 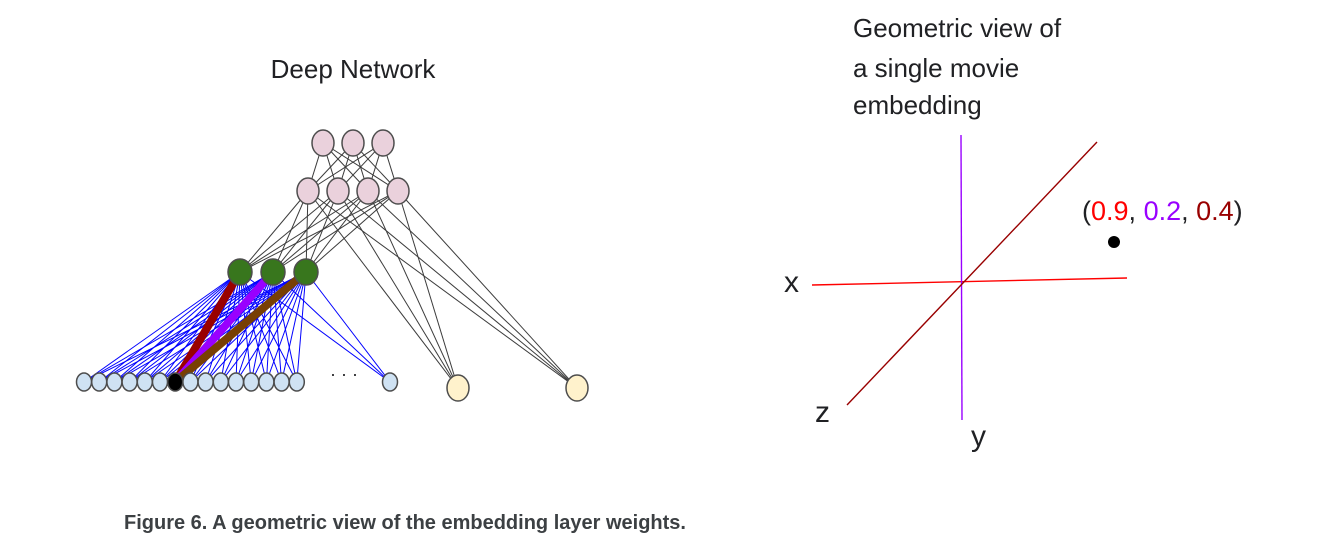 I want to click on coord-x-value: 0.9, so click(x=1110, y=211).